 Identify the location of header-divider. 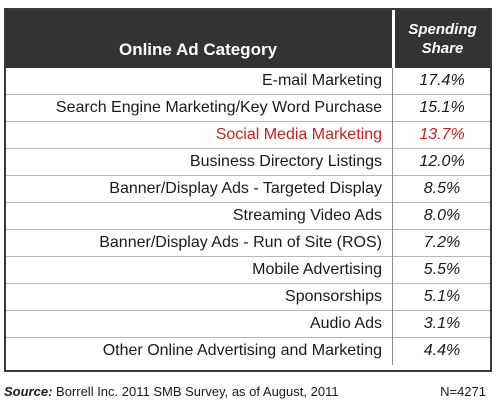
(393, 39).